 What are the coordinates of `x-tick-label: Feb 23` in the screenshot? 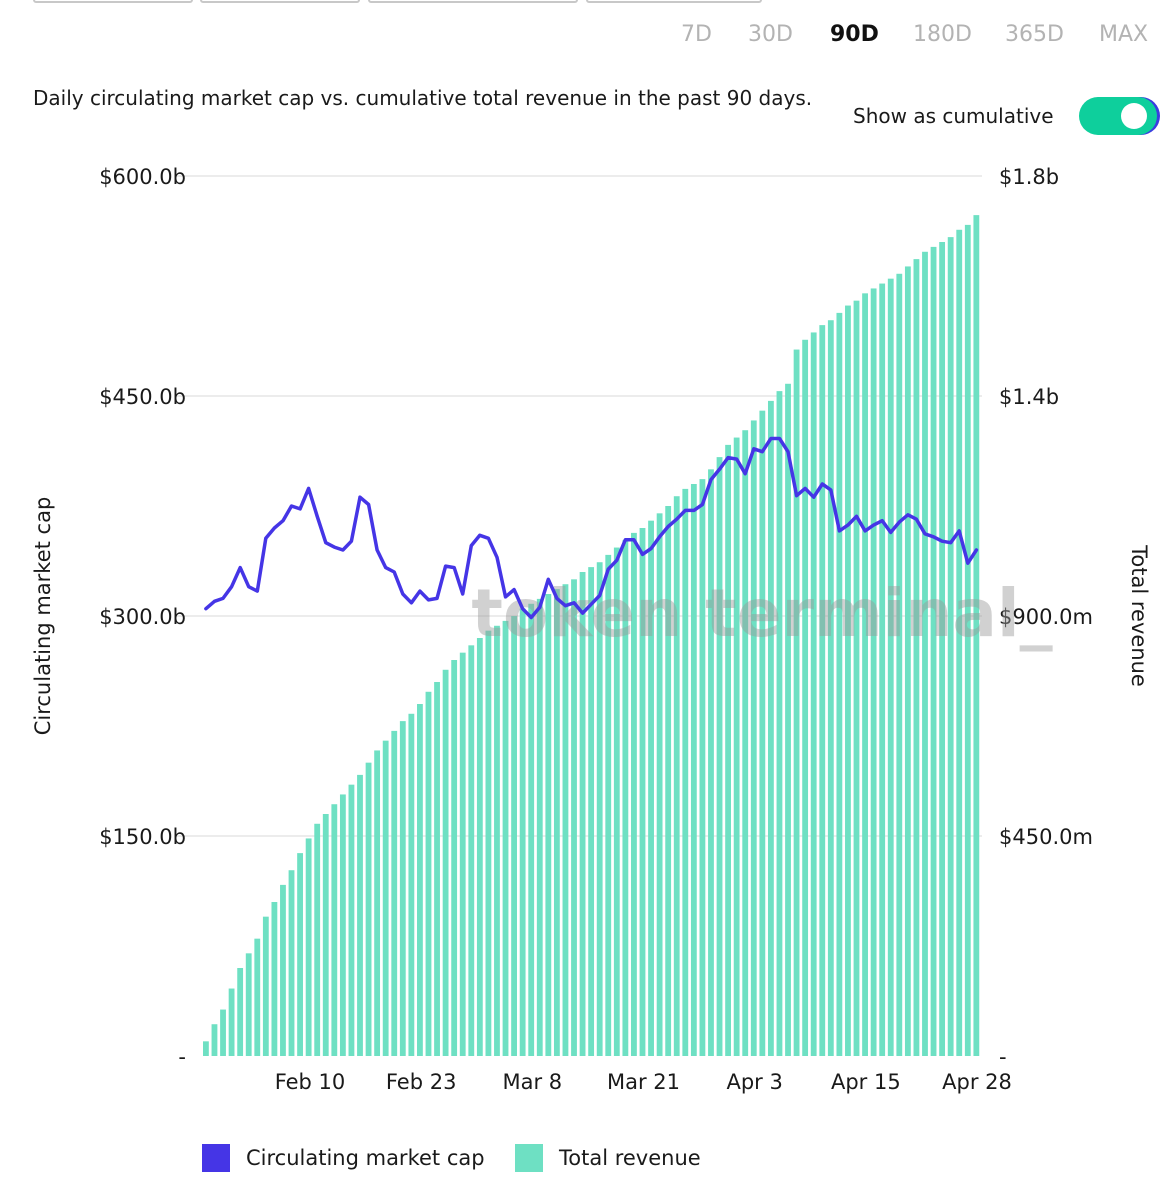 It's located at (421, 1082).